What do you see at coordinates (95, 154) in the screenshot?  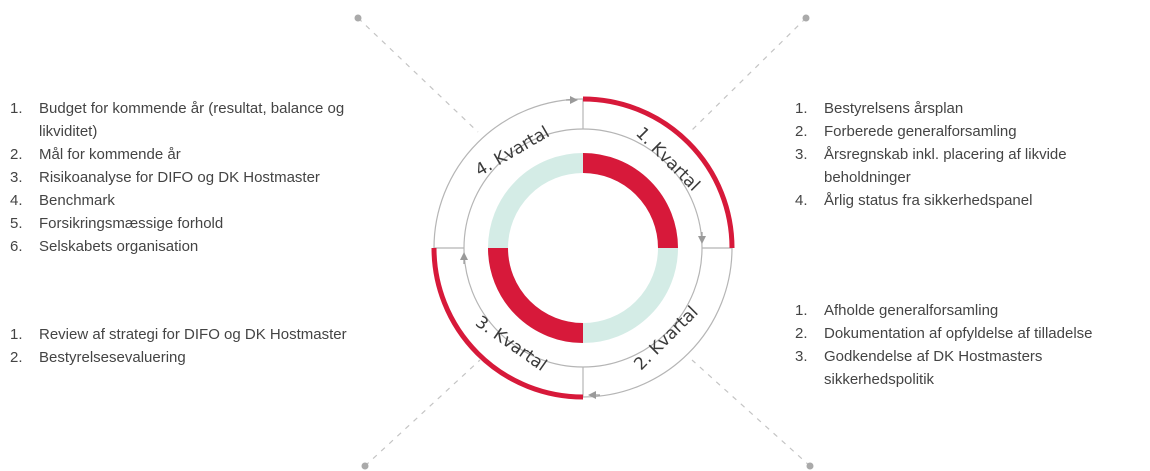 I see `list-item: 2. Mål for kommende år` at bounding box center [95, 154].